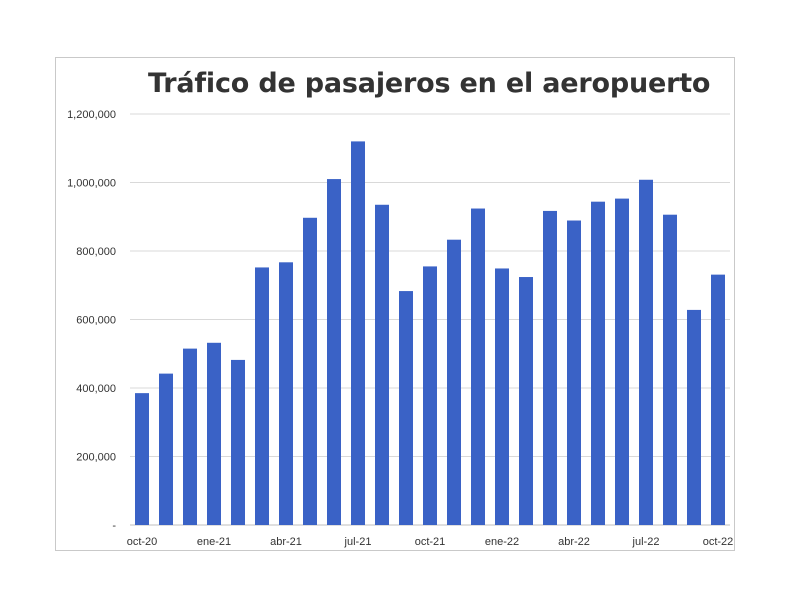 This screenshot has width=792, height=612. What do you see at coordinates (718, 542) in the screenshot?
I see `x-tick-label: oct-22` at bounding box center [718, 542].